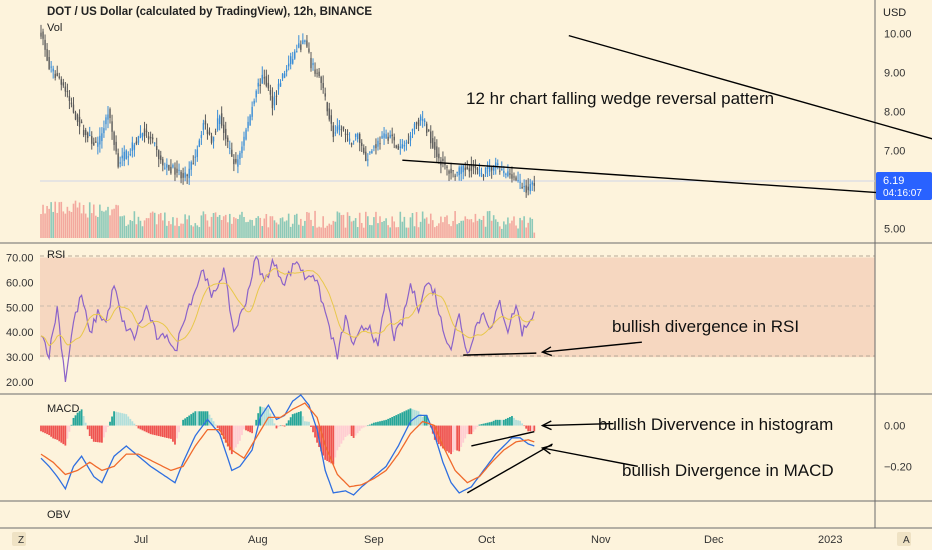 This screenshot has width=932, height=550. Describe the element at coordinates (287, 445) in the screenshot. I see `signal-line` at that location.